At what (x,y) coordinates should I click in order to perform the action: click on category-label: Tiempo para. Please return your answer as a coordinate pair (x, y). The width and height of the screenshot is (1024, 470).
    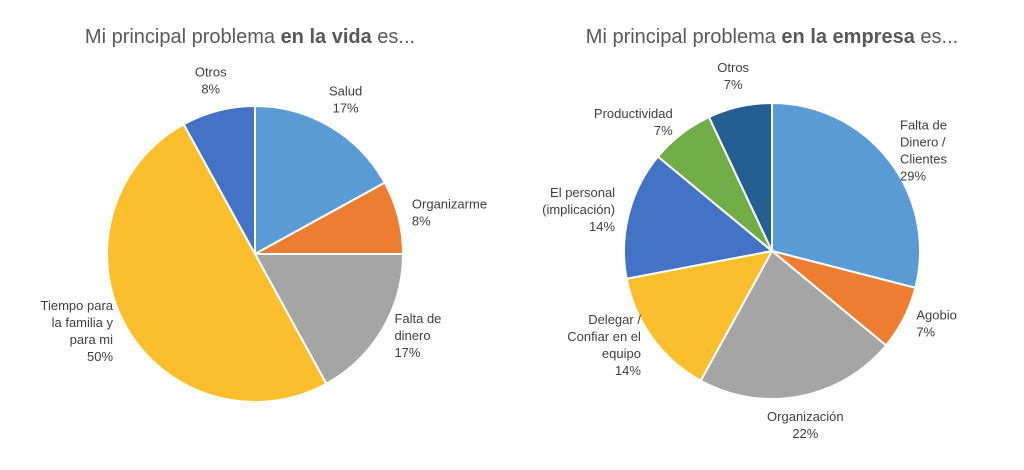
    Looking at the image, I should click on (77, 305).